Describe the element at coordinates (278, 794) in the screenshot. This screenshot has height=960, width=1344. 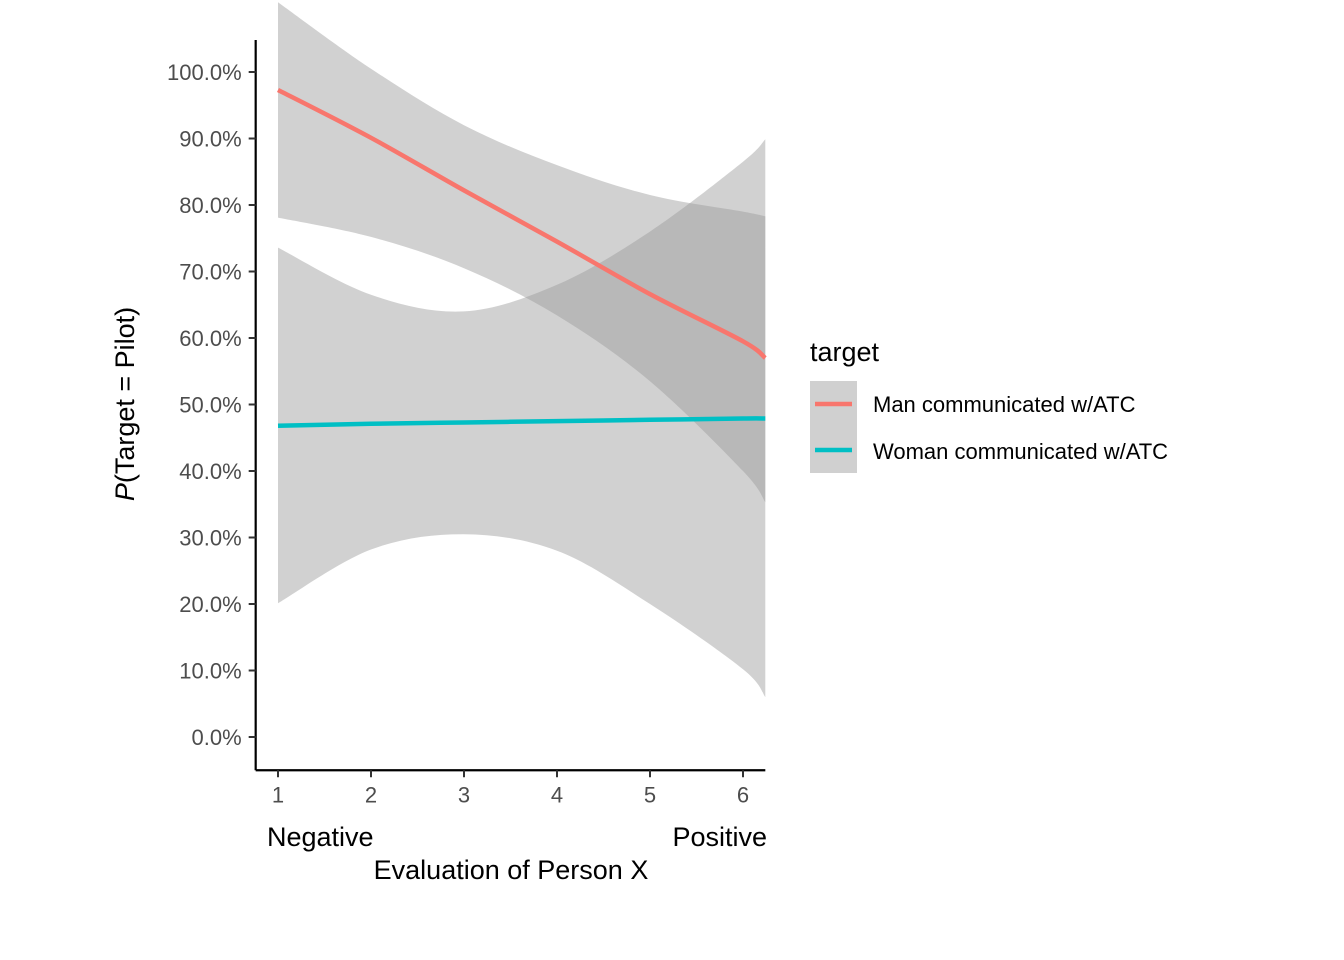
I see `x-tick-label: 1` at that location.